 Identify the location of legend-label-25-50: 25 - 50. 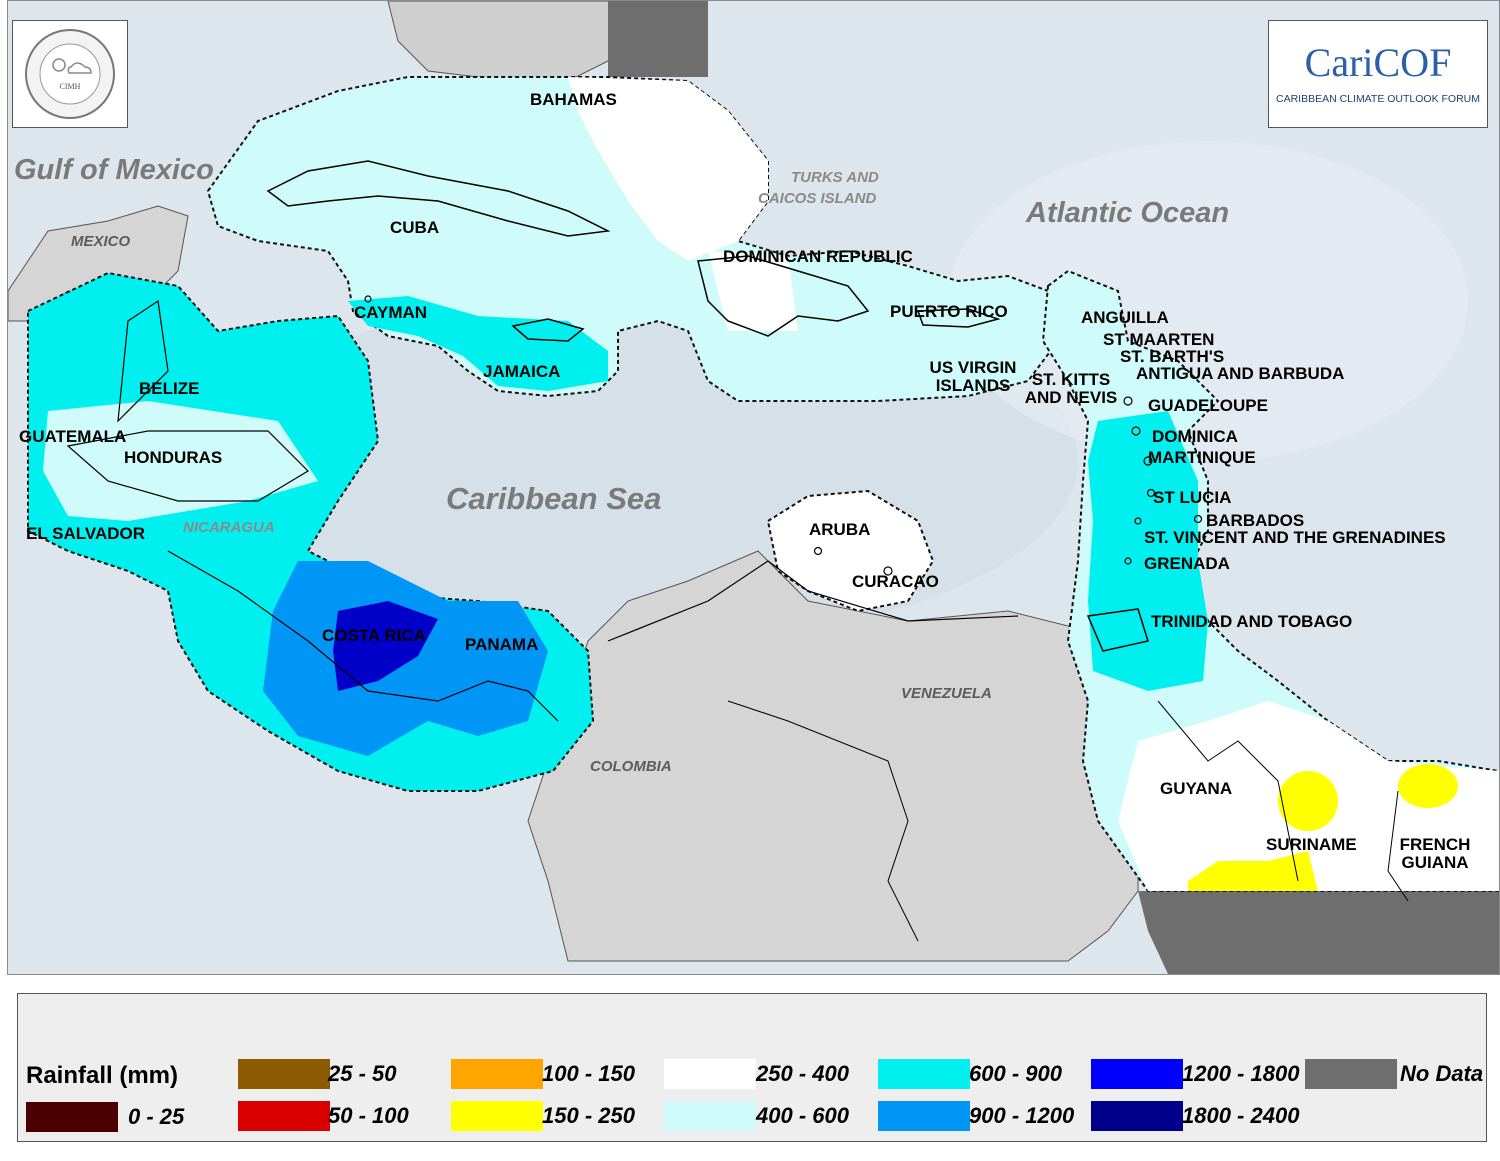
(362, 1073).